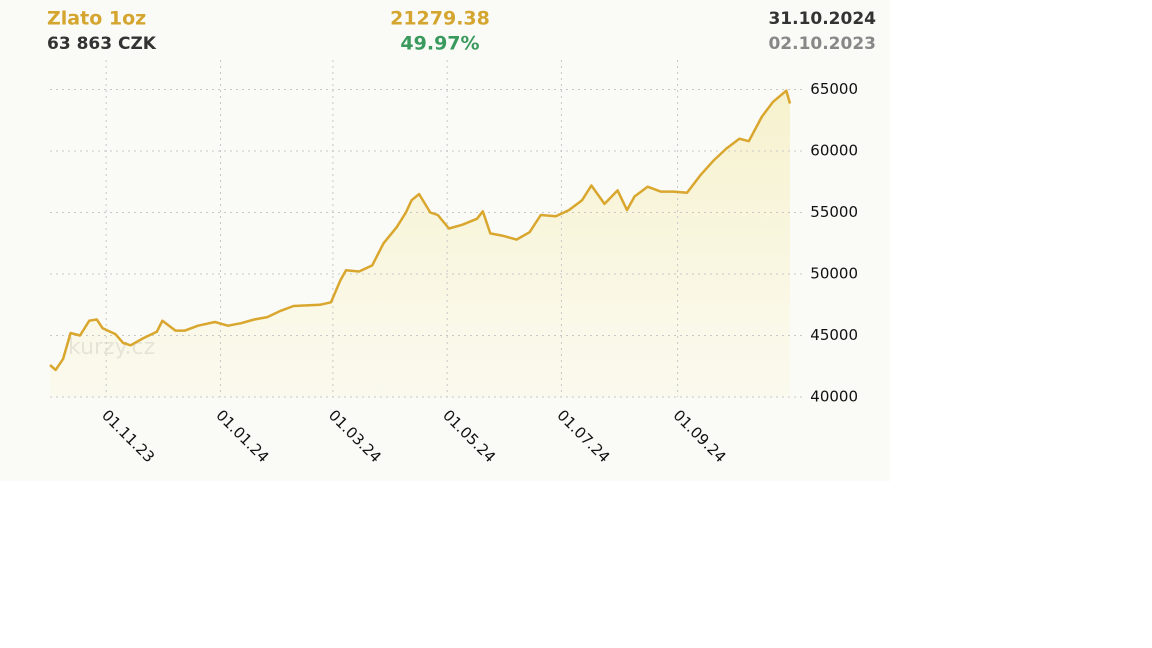  I want to click on y-tick-label: 65000, so click(834, 89).